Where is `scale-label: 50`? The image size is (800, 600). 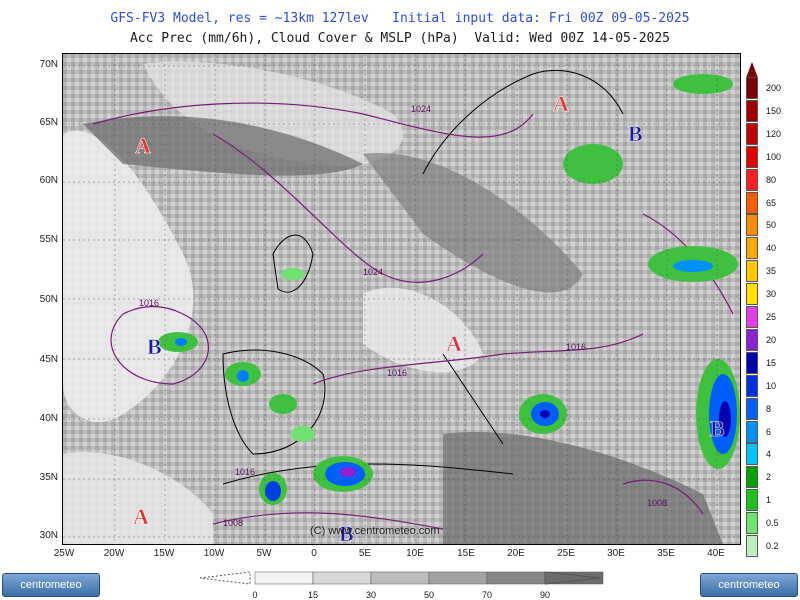
scale-label: 50 is located at coordinates (771, 225).